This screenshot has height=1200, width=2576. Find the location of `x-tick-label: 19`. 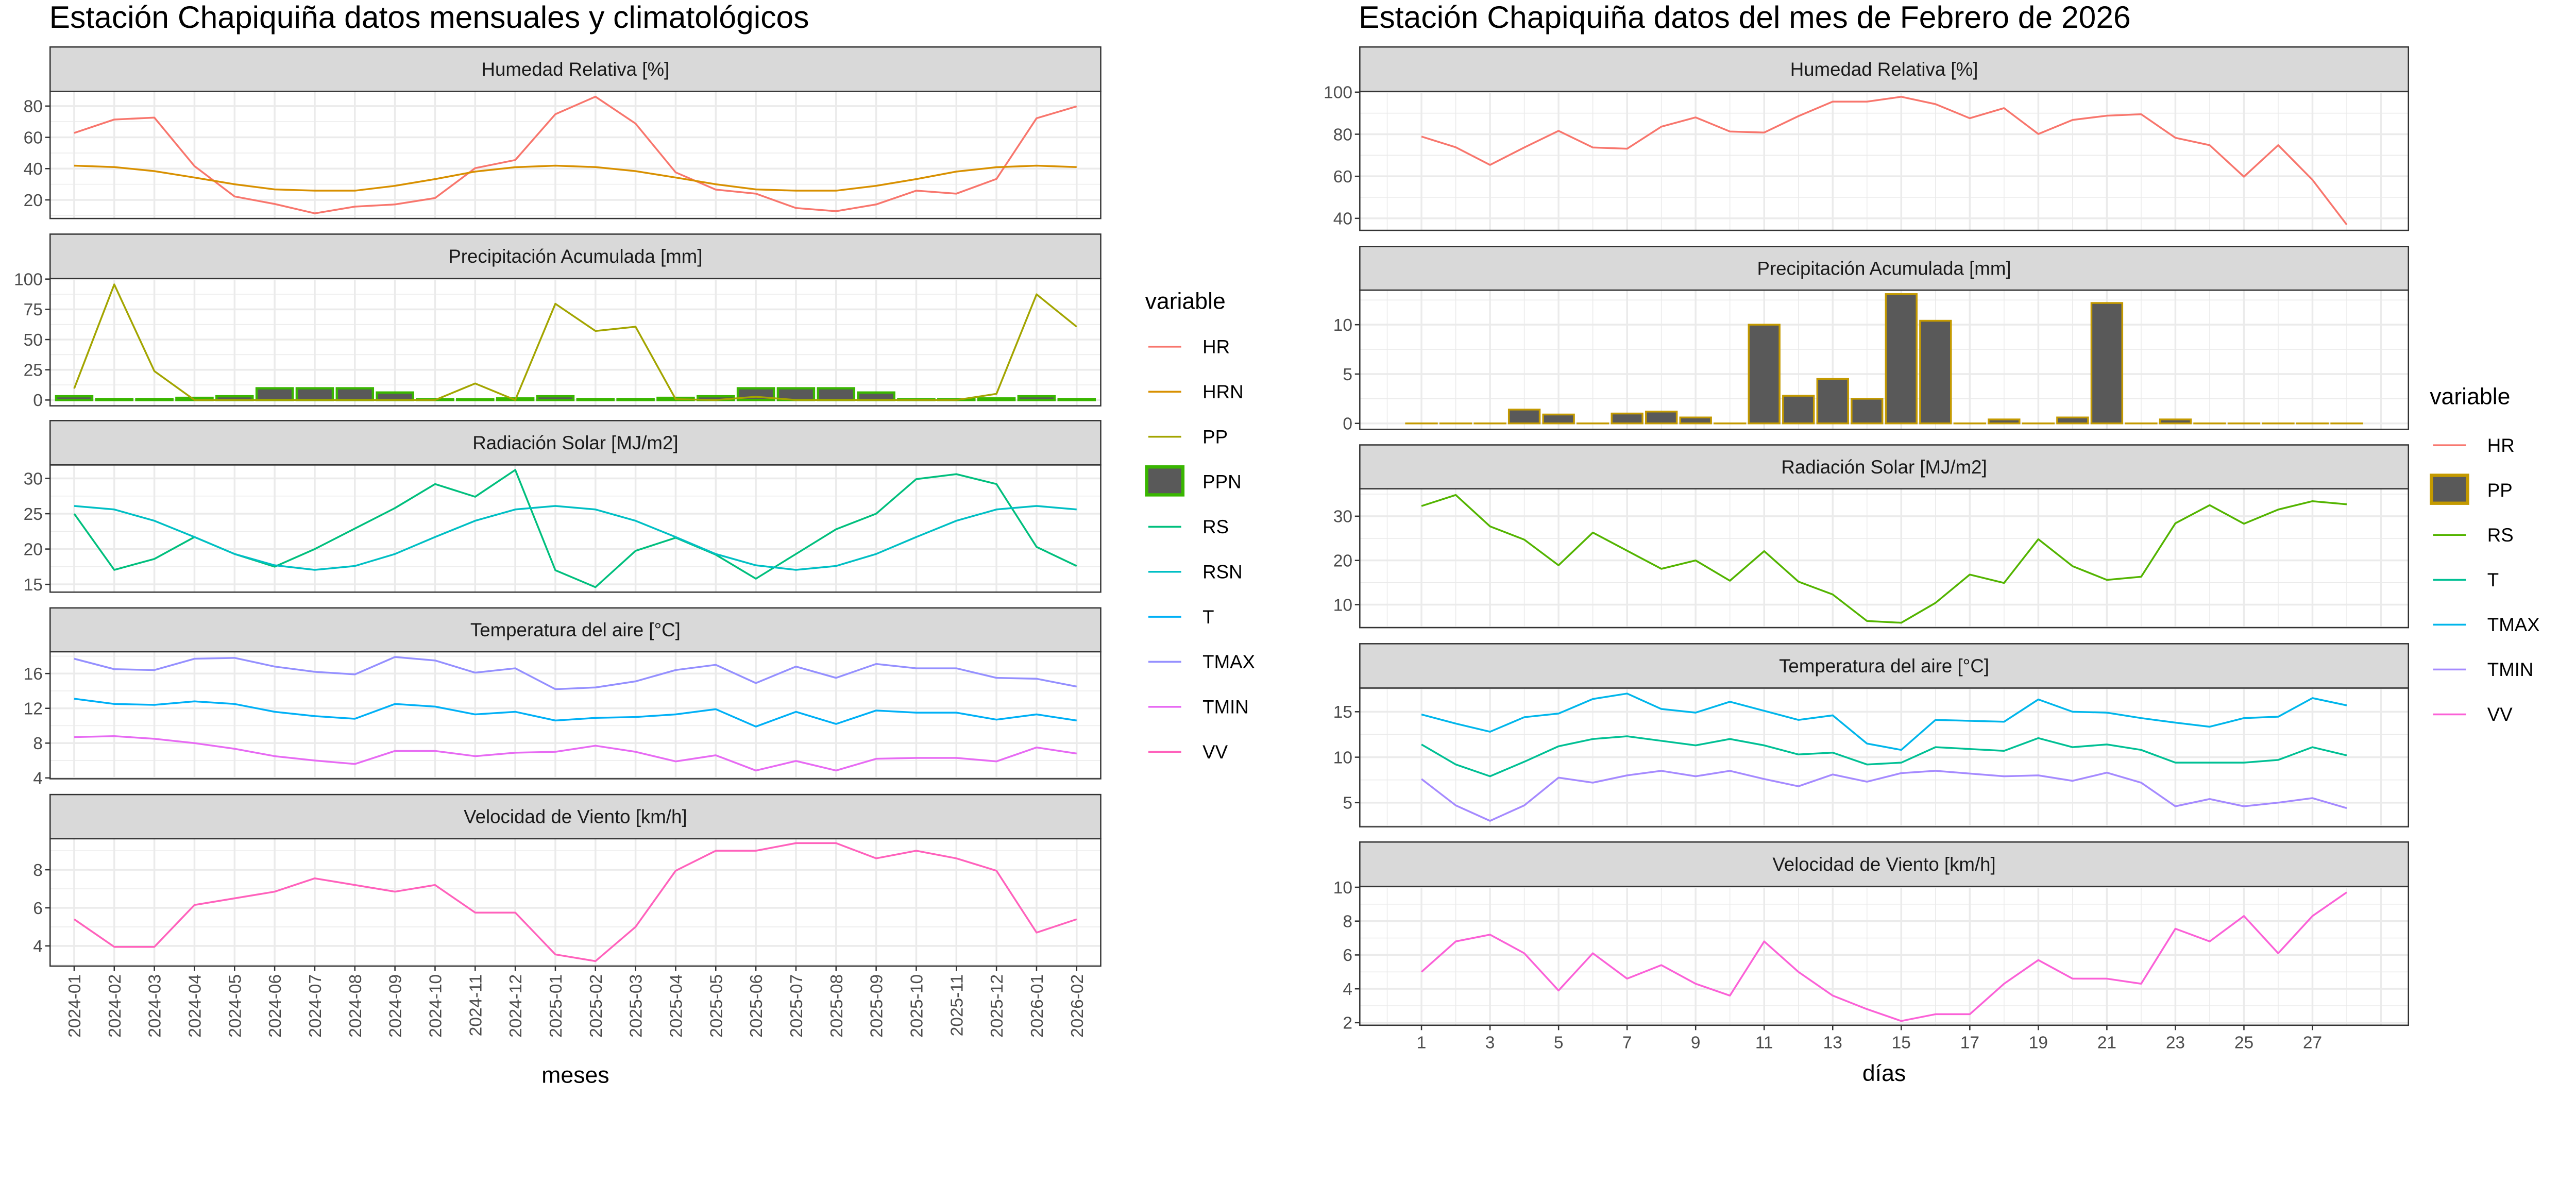

x-tick-label: 19 is located at coordinates (2039, 1042).